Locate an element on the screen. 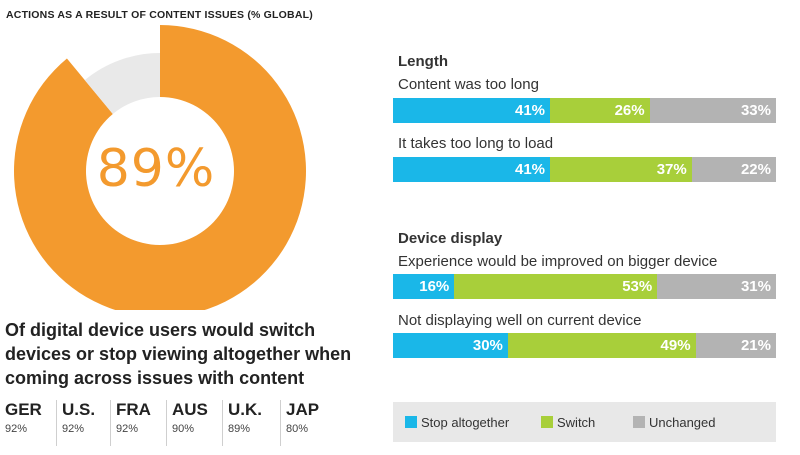 The image size is (800, 455). country-name: GER is located at coordinates (23, 409).